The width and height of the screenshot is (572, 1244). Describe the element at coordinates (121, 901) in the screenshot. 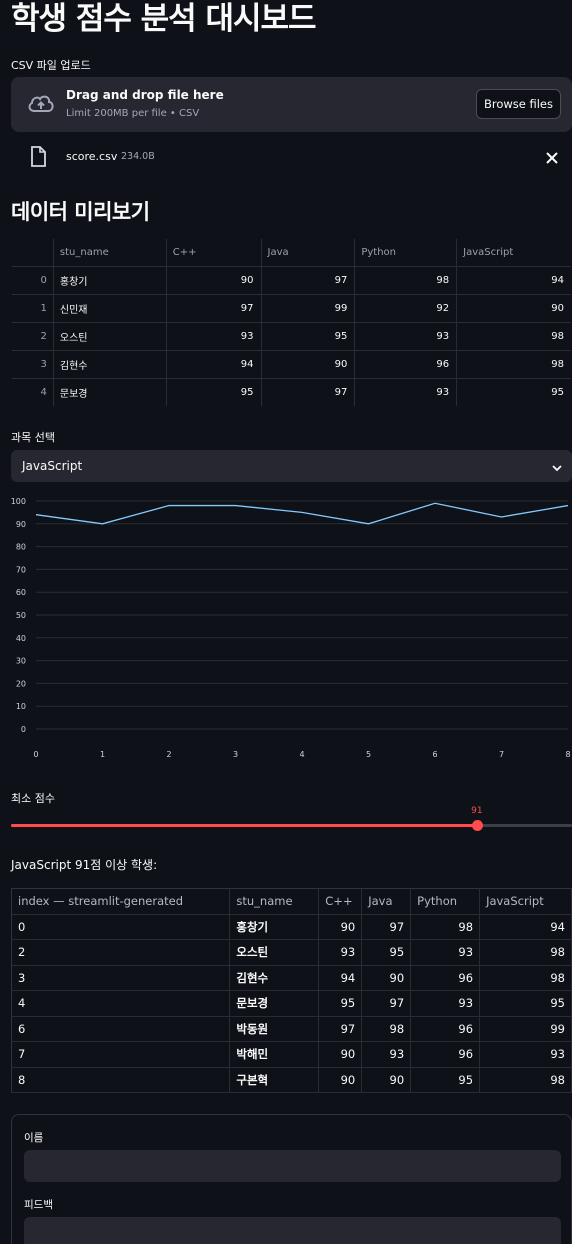

I see `column-header: index — streamlit-generated` at that location.